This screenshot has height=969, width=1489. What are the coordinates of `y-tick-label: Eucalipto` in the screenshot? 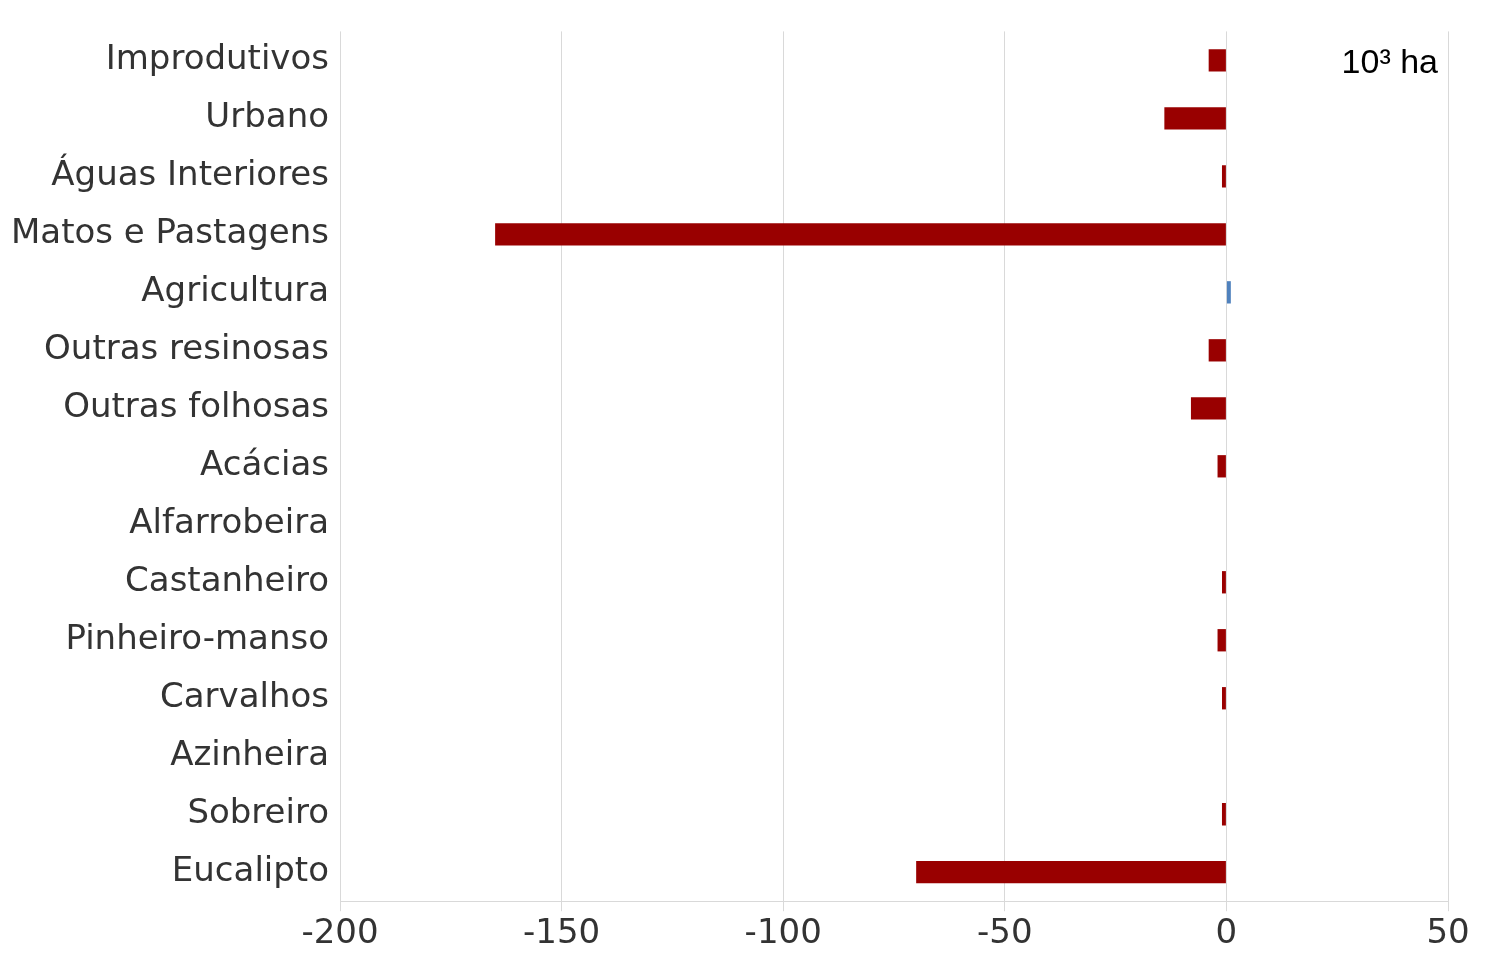 It's located at (250, 869).